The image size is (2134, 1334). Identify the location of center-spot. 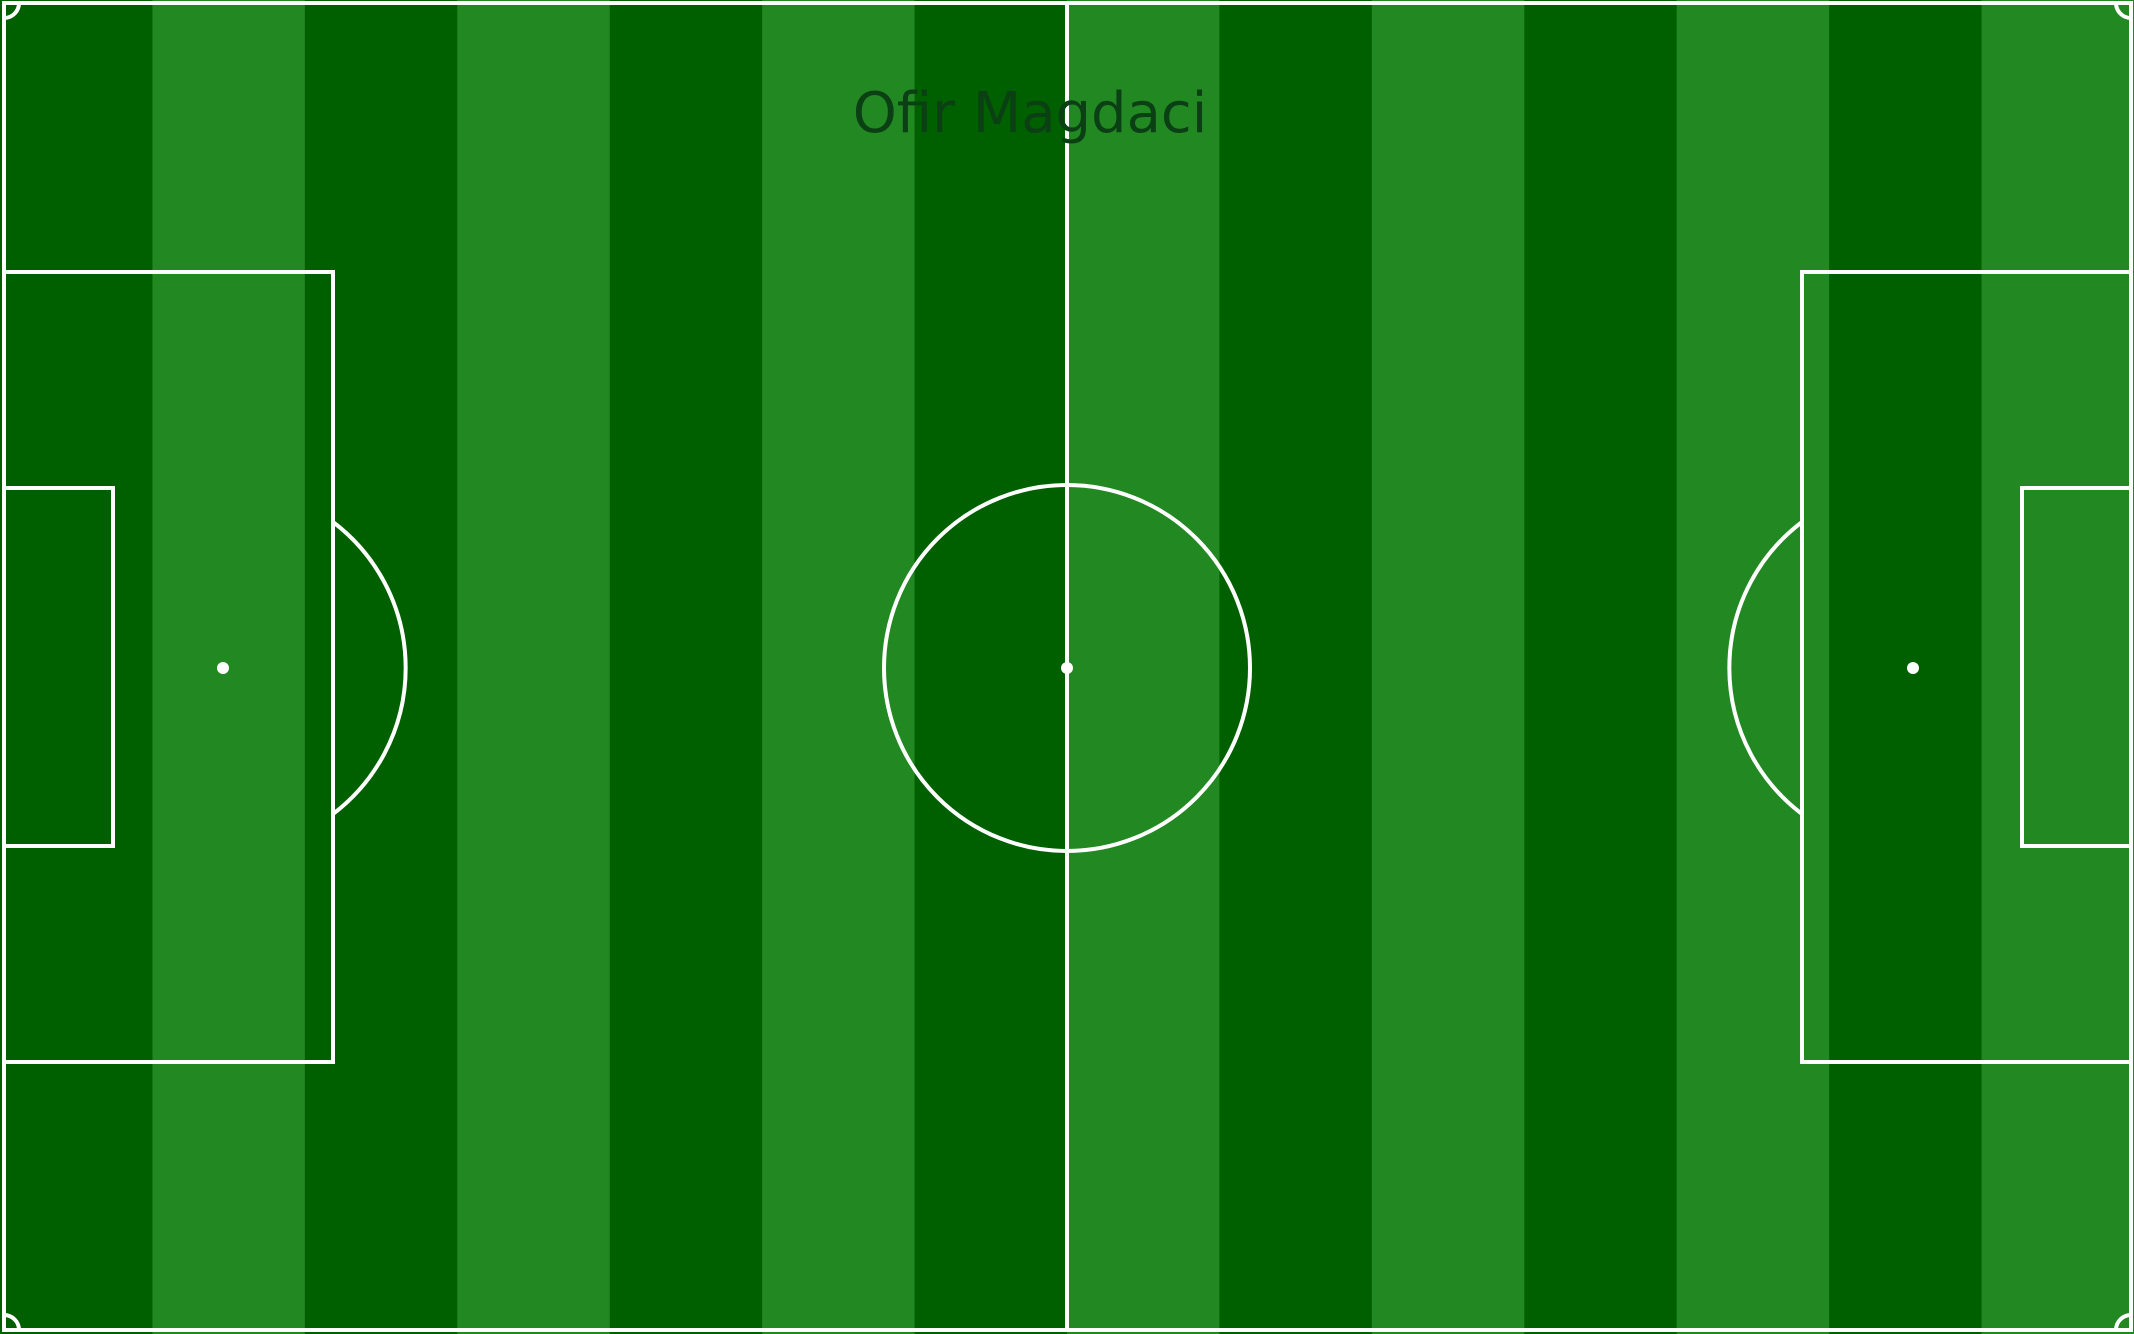
(1067, 668).